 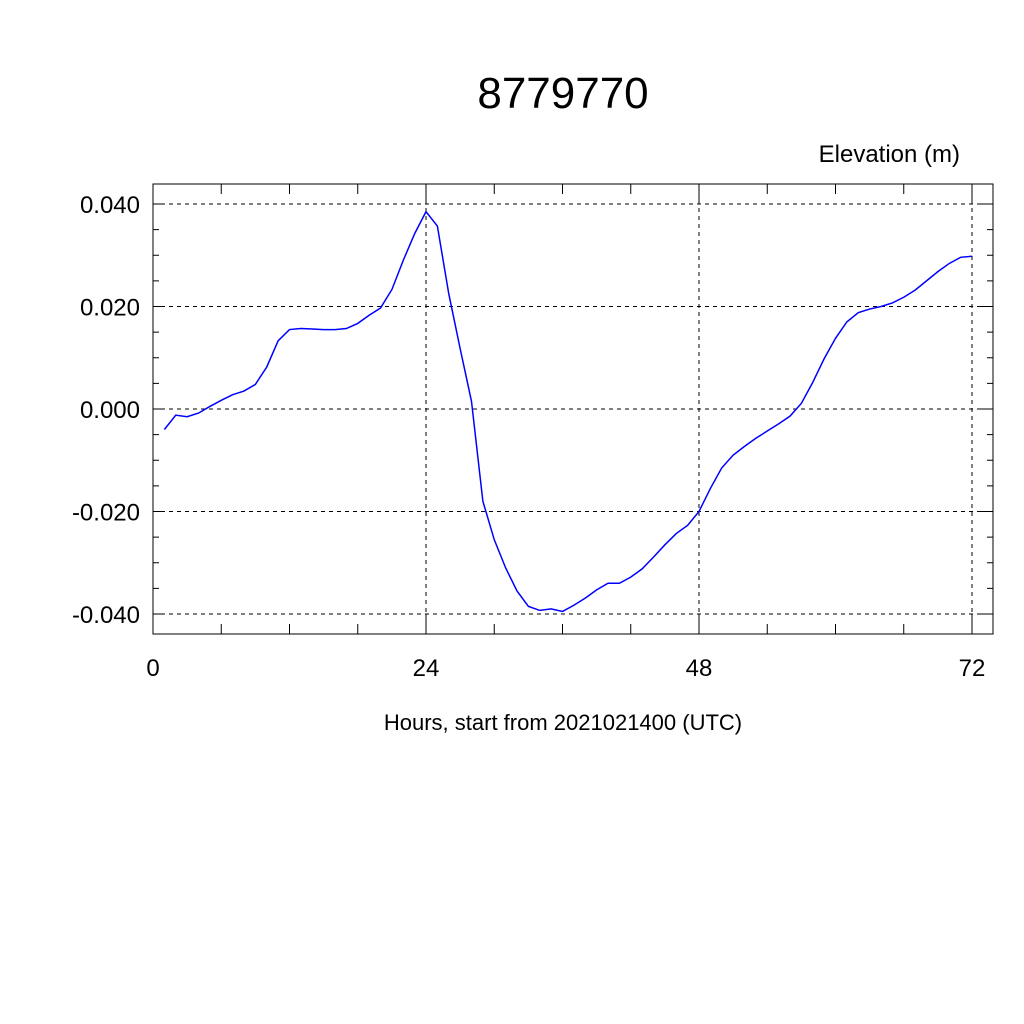 What do you see at coordinates (110, 308) in the screenshot?
I see `y-tick-label: 0.020` at bounding box center [110, 308].